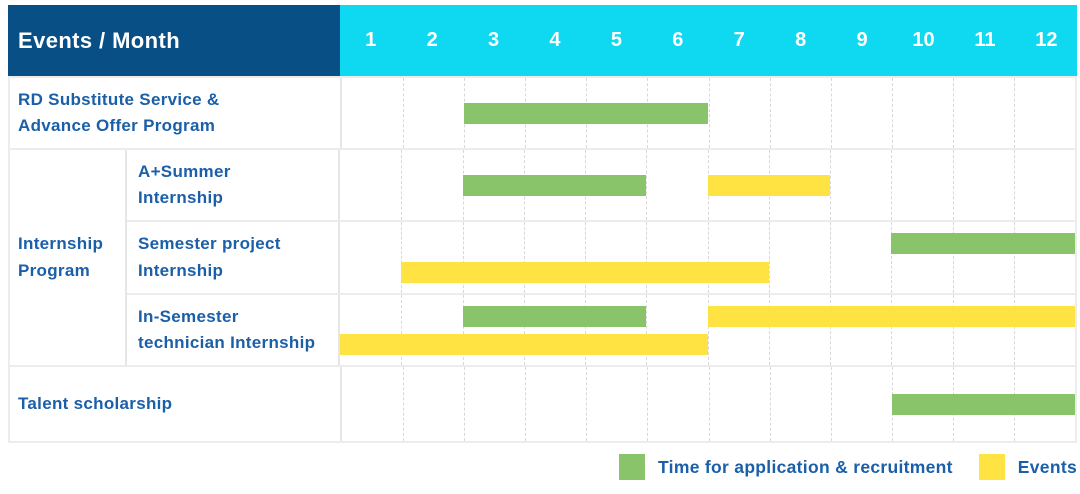 The image size is (1080, 494). Describe the element at coordinates (68, 257) in the screenshot. I see `group-label: Internship Program` at that location.